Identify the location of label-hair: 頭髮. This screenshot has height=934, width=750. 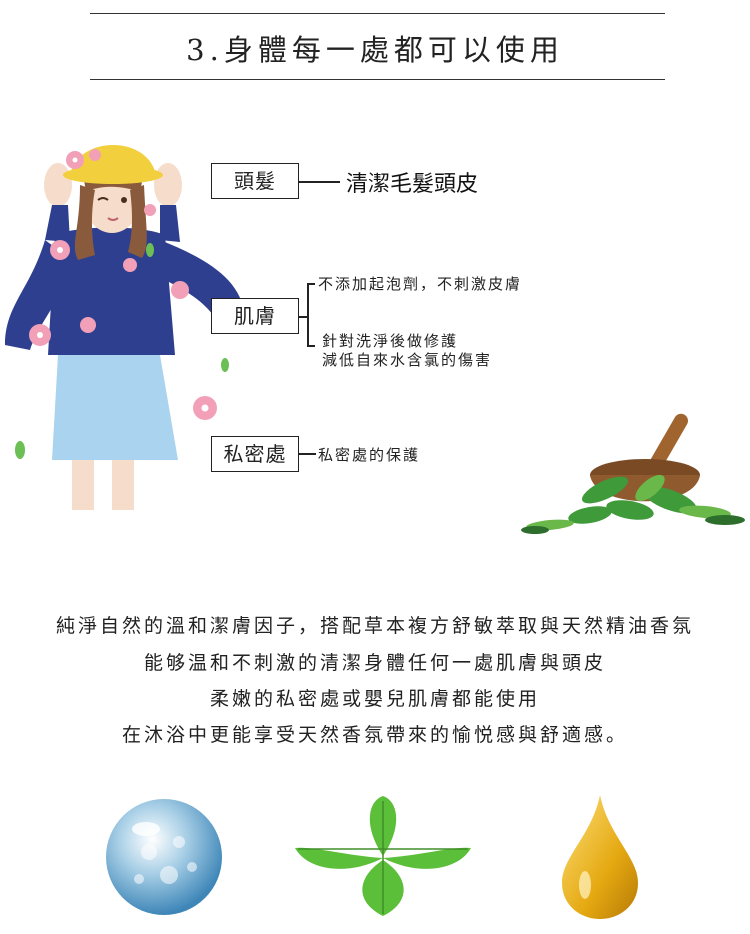
(255, 181).